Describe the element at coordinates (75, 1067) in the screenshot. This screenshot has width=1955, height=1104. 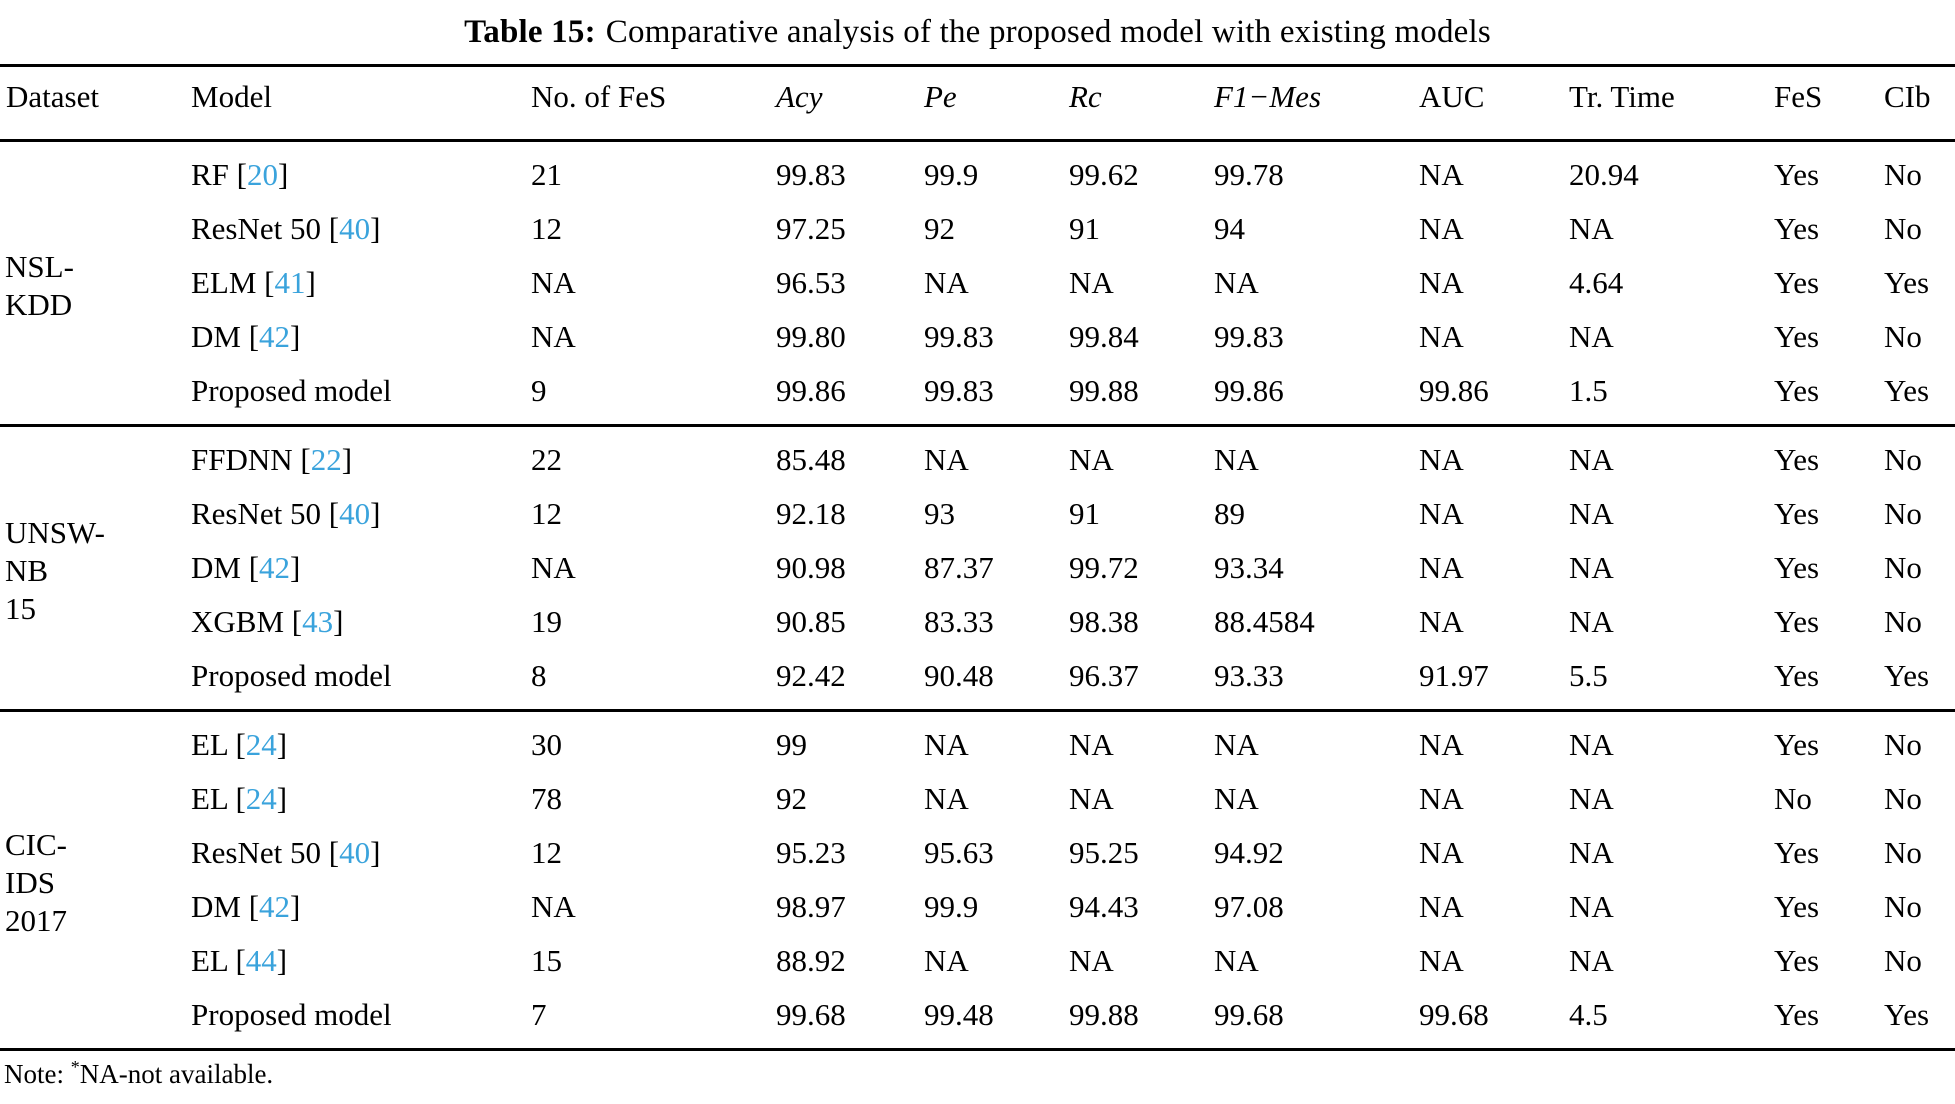
I see `note-asterisk: *` at that location.